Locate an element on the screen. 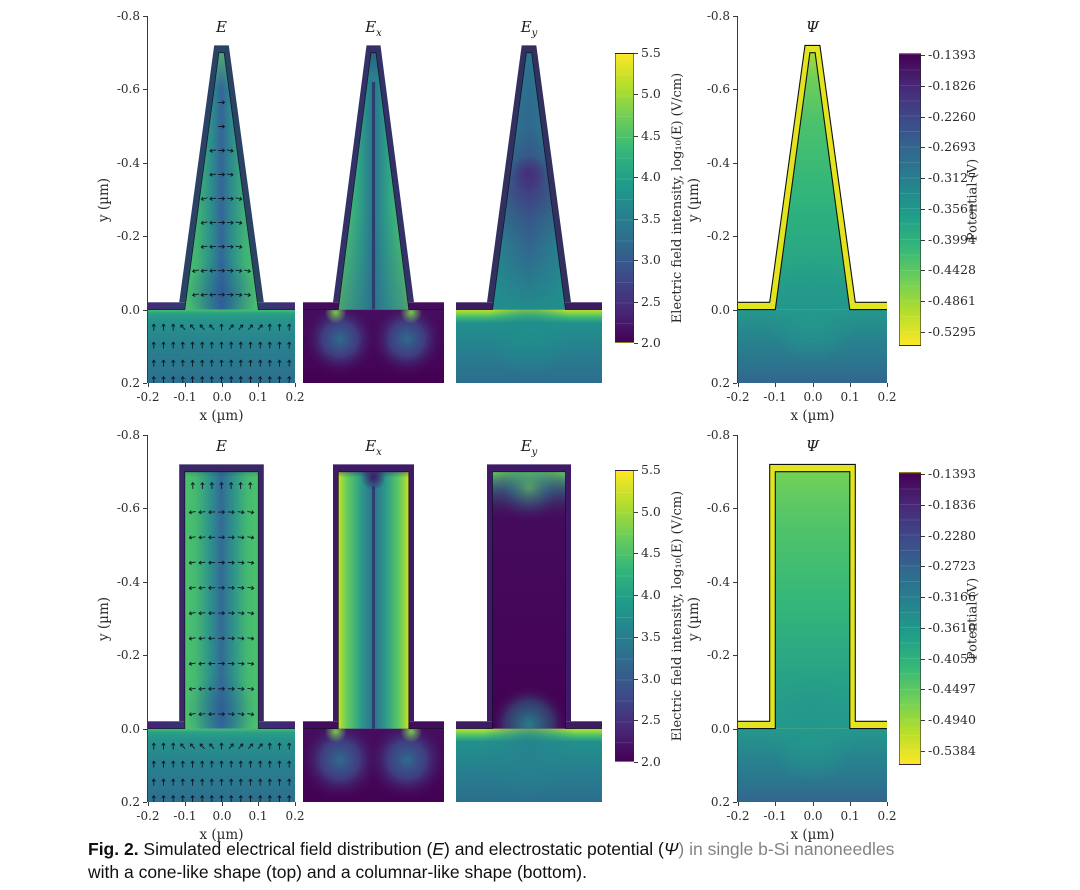 This screenshot has height=890, width=1080. colorbar-tick-label: -0.1836 is located at coordinates (952, 504).